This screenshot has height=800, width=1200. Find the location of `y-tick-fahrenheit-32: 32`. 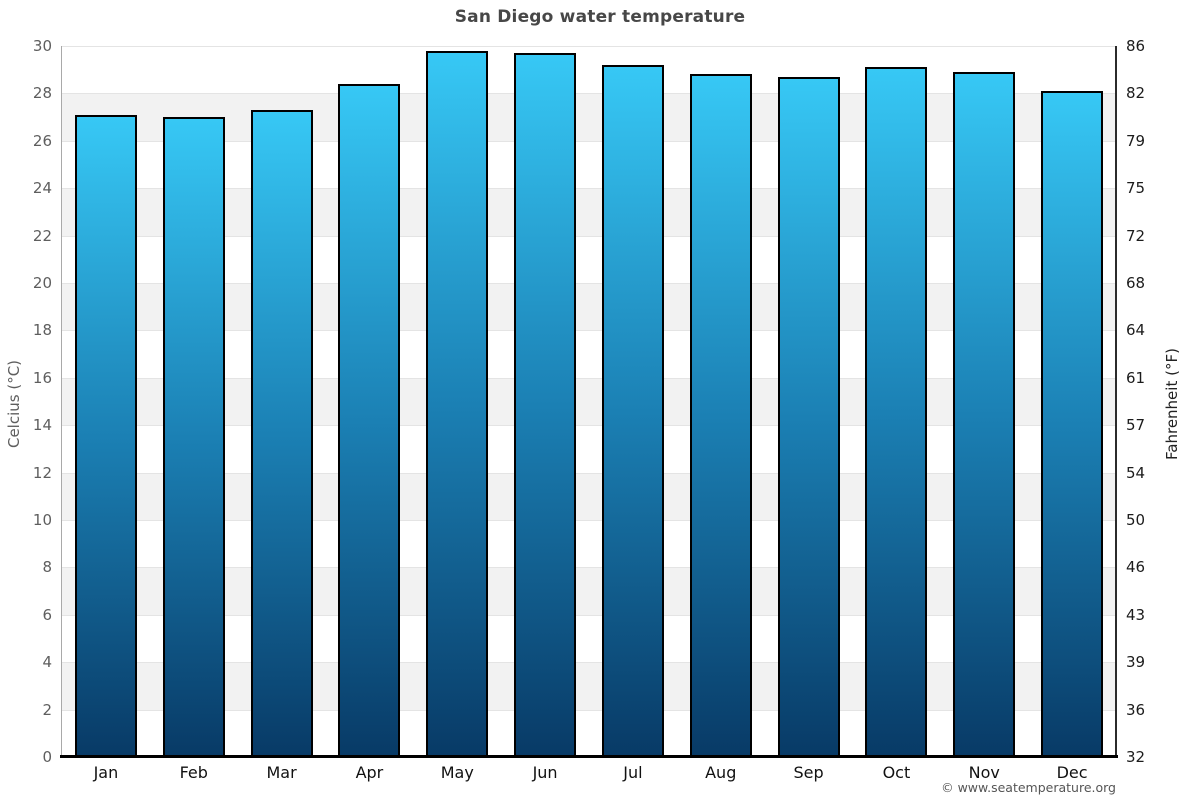

y-tick-fahrenheit-32: 32 is located at coordinates (1136, 757).